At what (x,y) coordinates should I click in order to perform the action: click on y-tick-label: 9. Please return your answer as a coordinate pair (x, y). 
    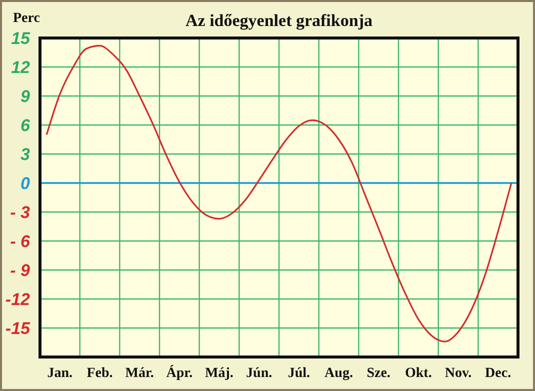
    Looking at the image, I should click on (25, 96).